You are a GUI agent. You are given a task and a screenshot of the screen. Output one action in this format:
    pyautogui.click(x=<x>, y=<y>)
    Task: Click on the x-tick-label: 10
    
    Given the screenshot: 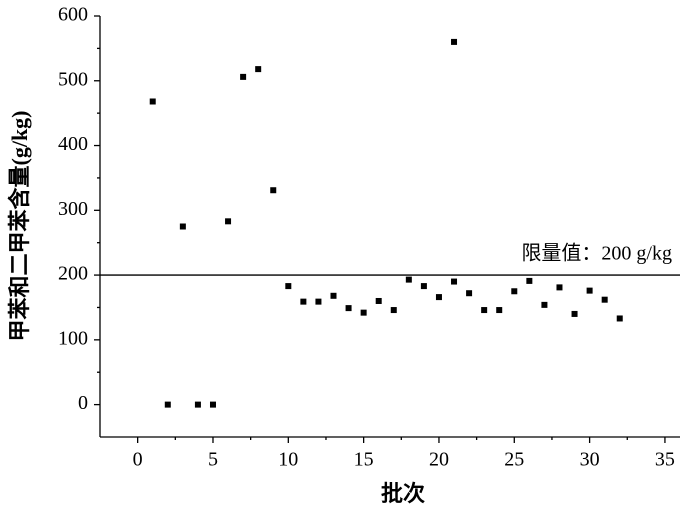 What is the action you would take?
    pyautogui.click(x=288, y=460)
    